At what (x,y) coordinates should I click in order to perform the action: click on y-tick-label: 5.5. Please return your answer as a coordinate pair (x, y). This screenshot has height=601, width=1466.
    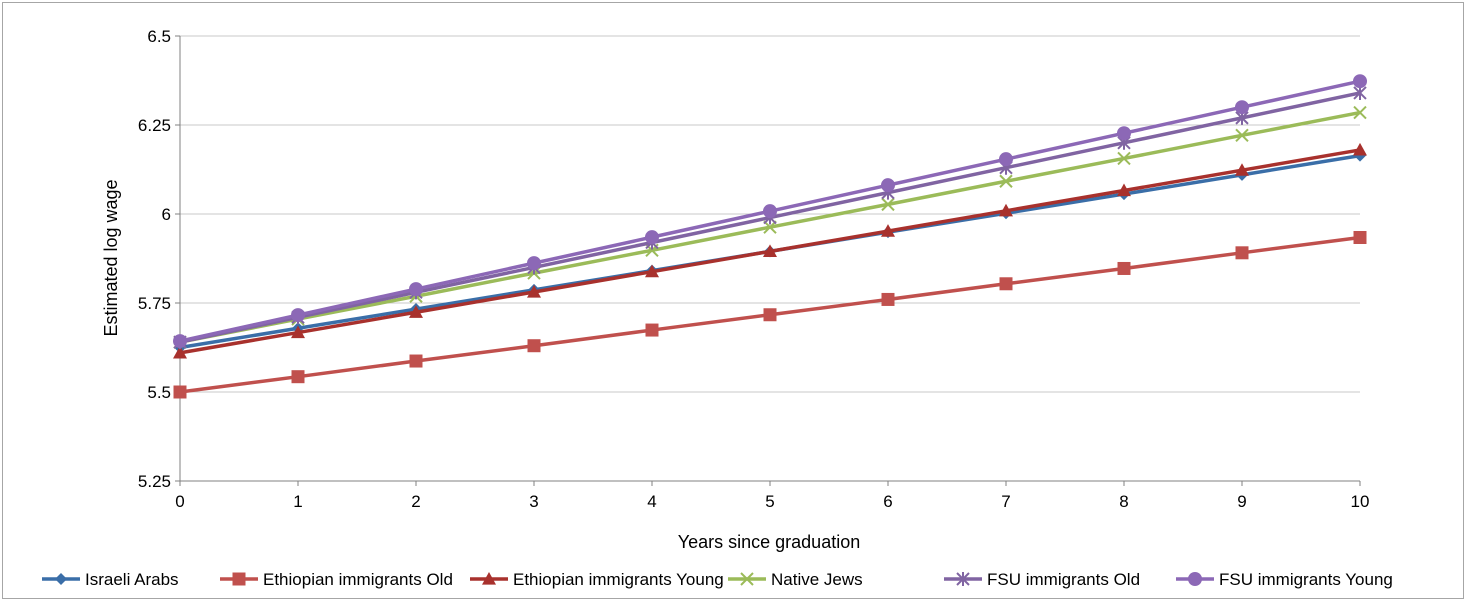
    Looking at the image, I should click on (159, 392).